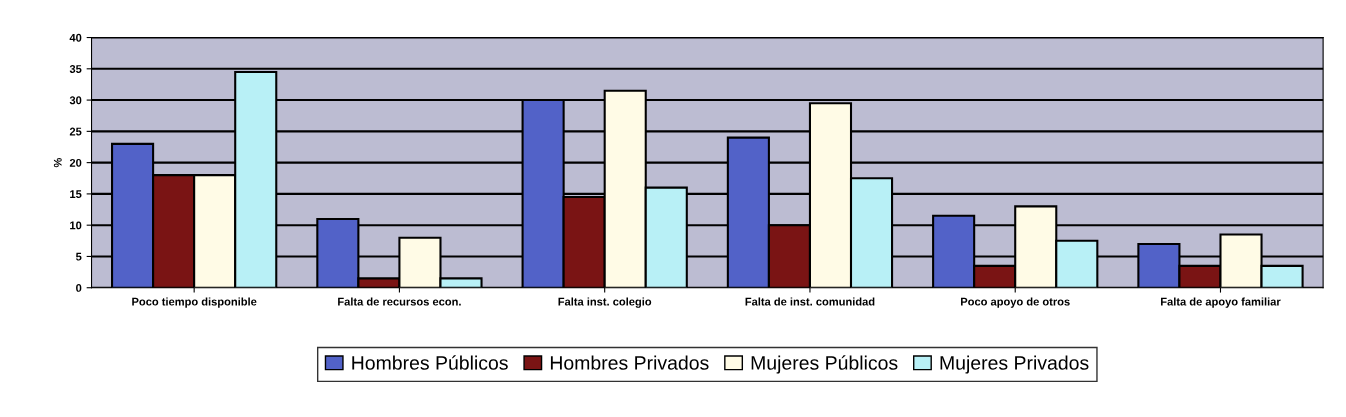 The width and height of the screenshot is (1346, 417). What do you see at coordinates (76, 225) in the screenshot?
I see `y-tick-label: 10` at bounding box center [76, 225].